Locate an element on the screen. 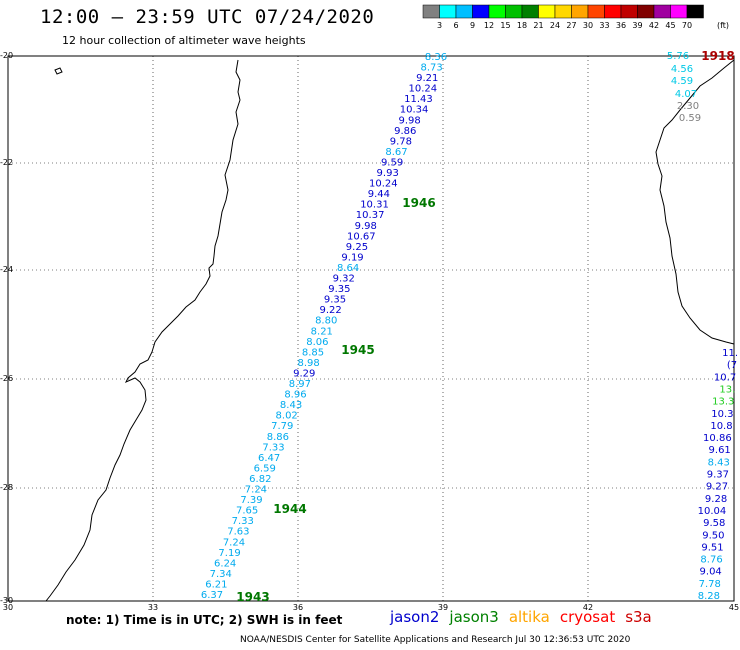 Image resolution: width=740 pixels, height=650 pixels. lat-tick: -28 is located at coordinates (7, 487).